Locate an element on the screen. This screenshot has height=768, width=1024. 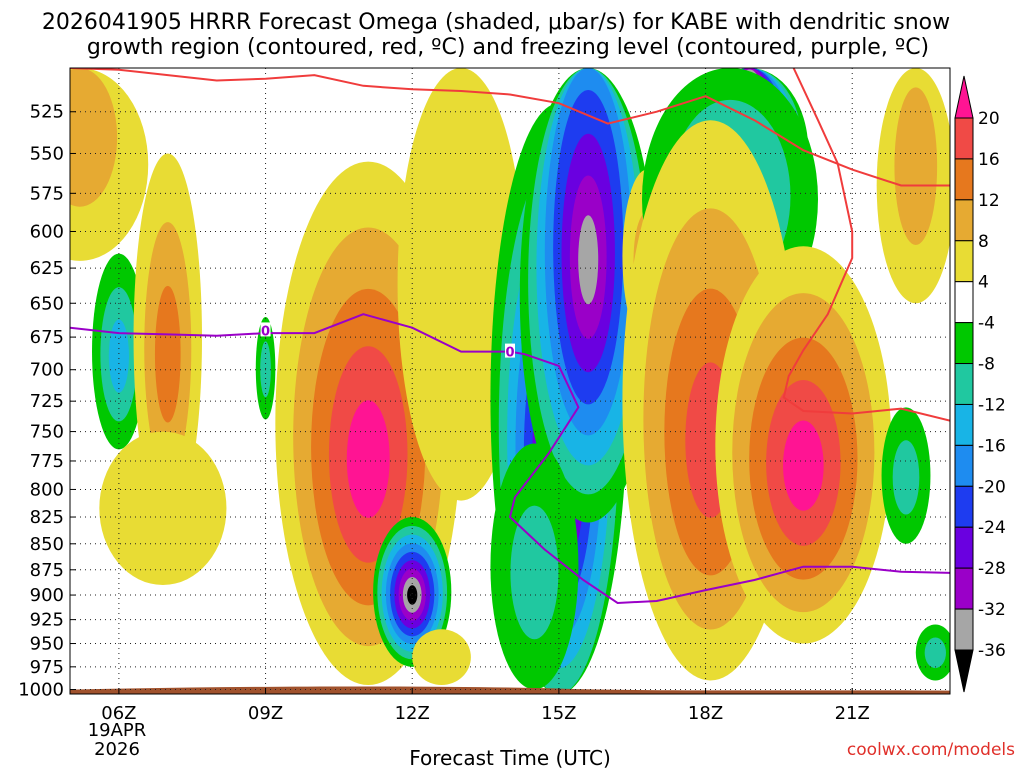
y-tick-label-550: 550 is located at coordinates (47, 153).